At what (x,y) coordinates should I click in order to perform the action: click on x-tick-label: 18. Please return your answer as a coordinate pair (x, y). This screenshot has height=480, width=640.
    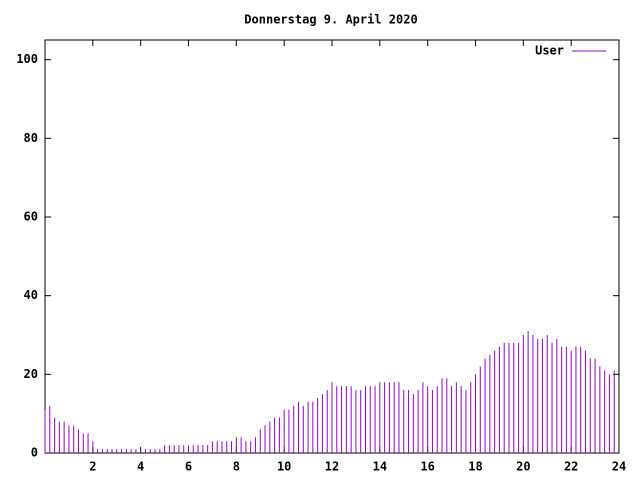
    Looking at the image, I should click on (475, 467).